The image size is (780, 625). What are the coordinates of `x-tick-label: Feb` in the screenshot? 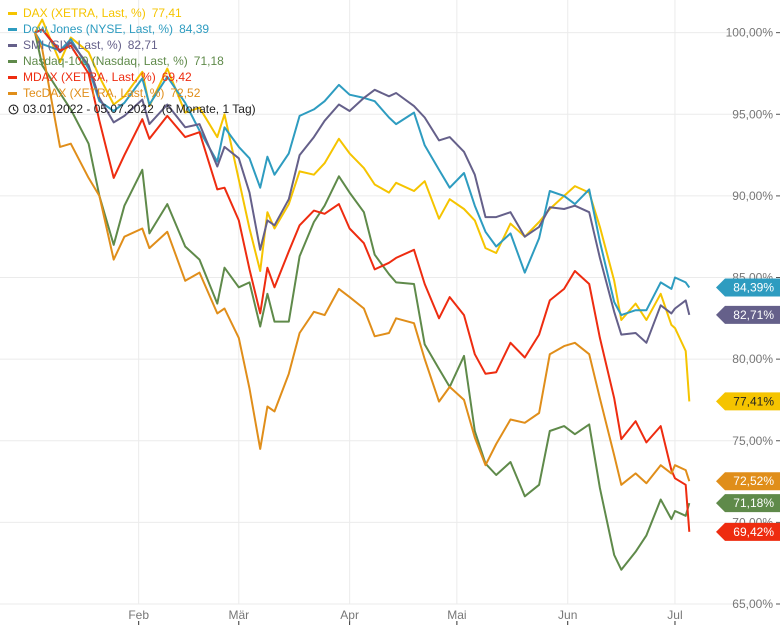 It's located at (138, 615).